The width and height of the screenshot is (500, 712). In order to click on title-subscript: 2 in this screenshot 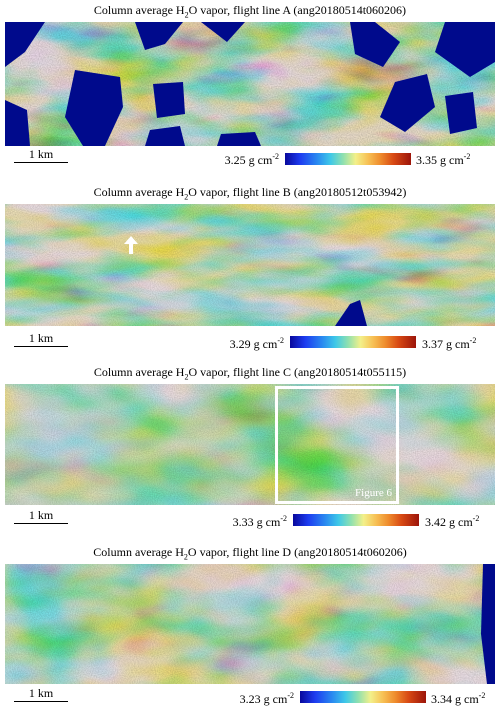, I will do `click(186, 15)`.